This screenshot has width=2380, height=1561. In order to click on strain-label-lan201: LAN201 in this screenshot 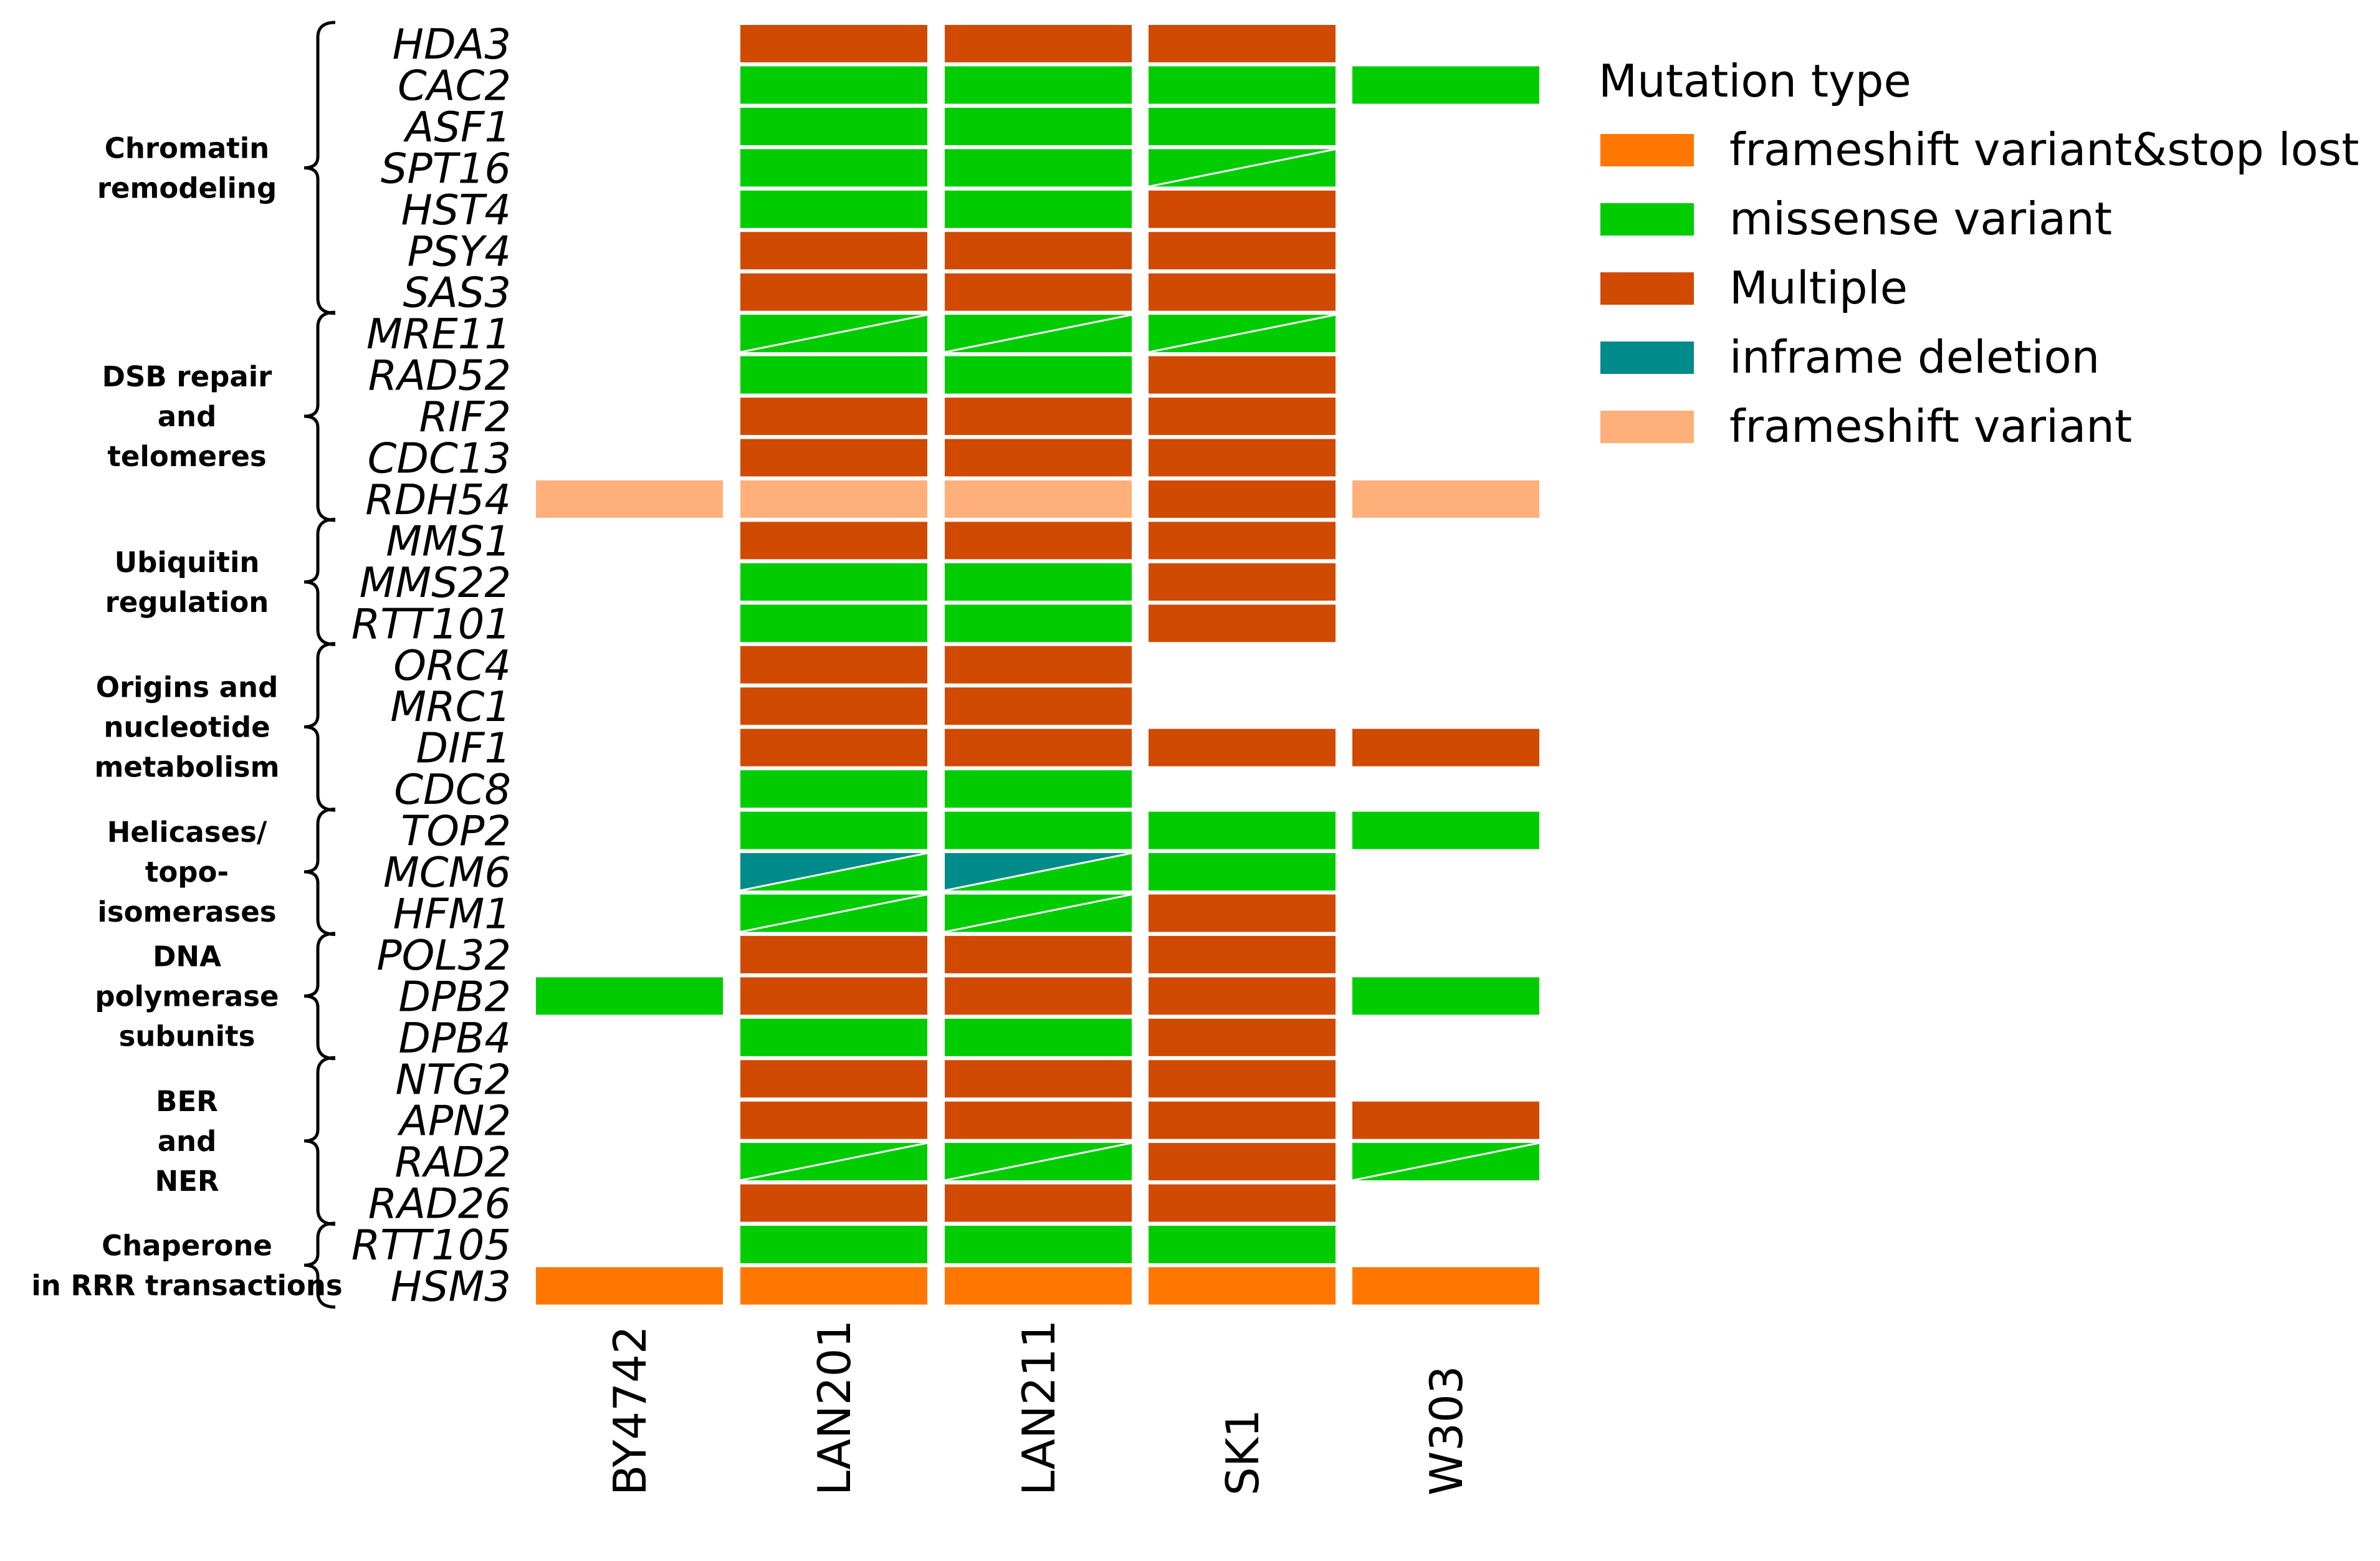, I will do `click(834, 1408)`.